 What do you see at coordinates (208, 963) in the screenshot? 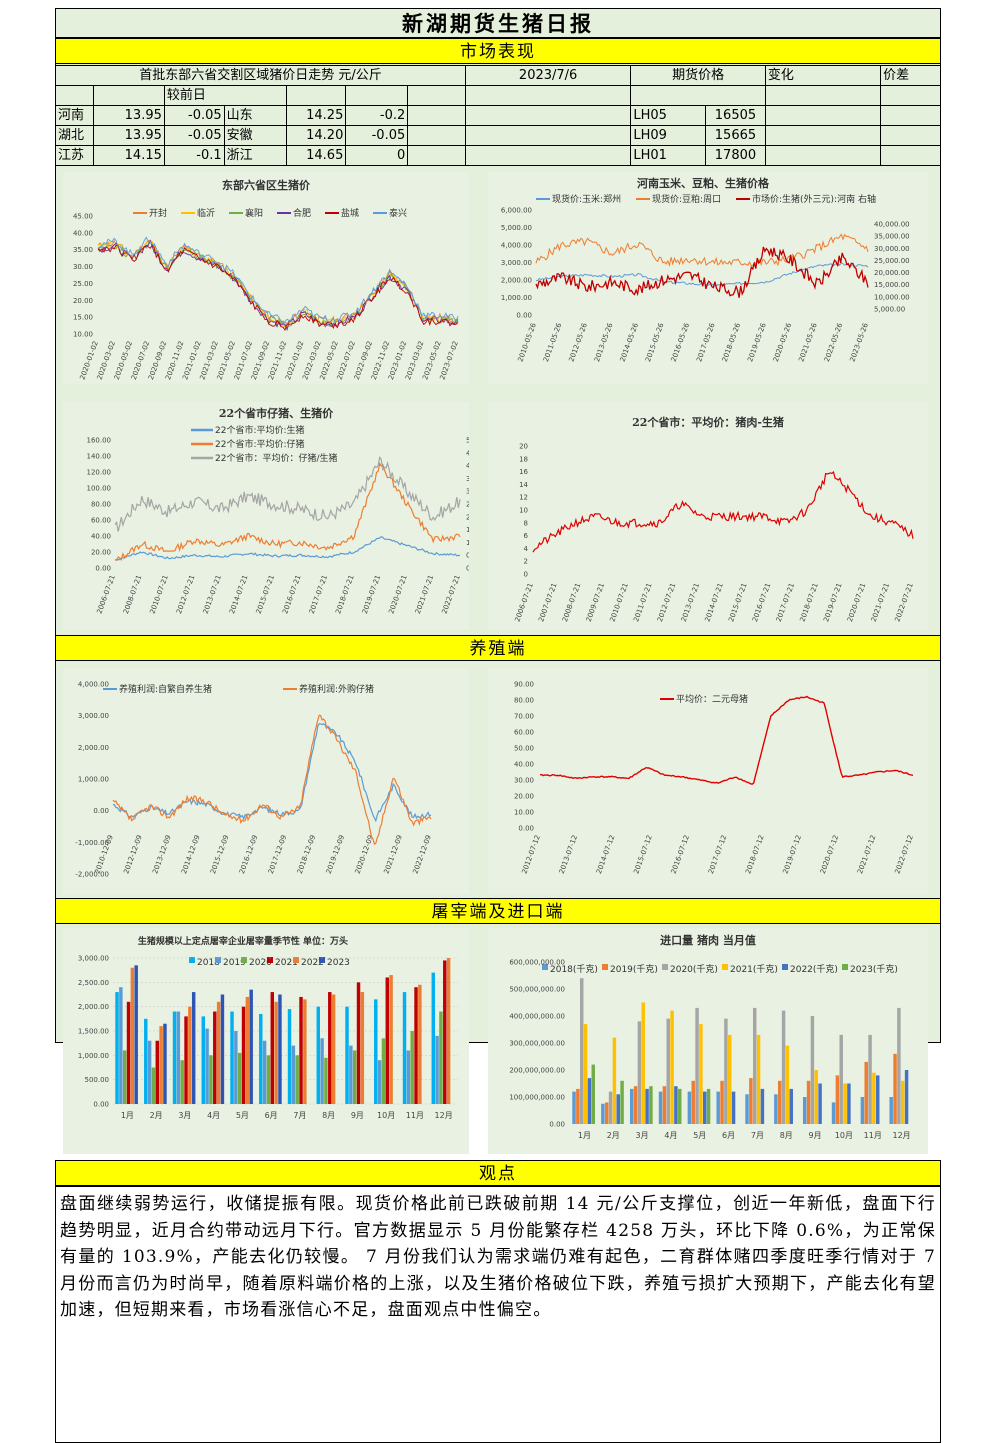
I see `legend-label: 2018` at bounding box center [208, 963].